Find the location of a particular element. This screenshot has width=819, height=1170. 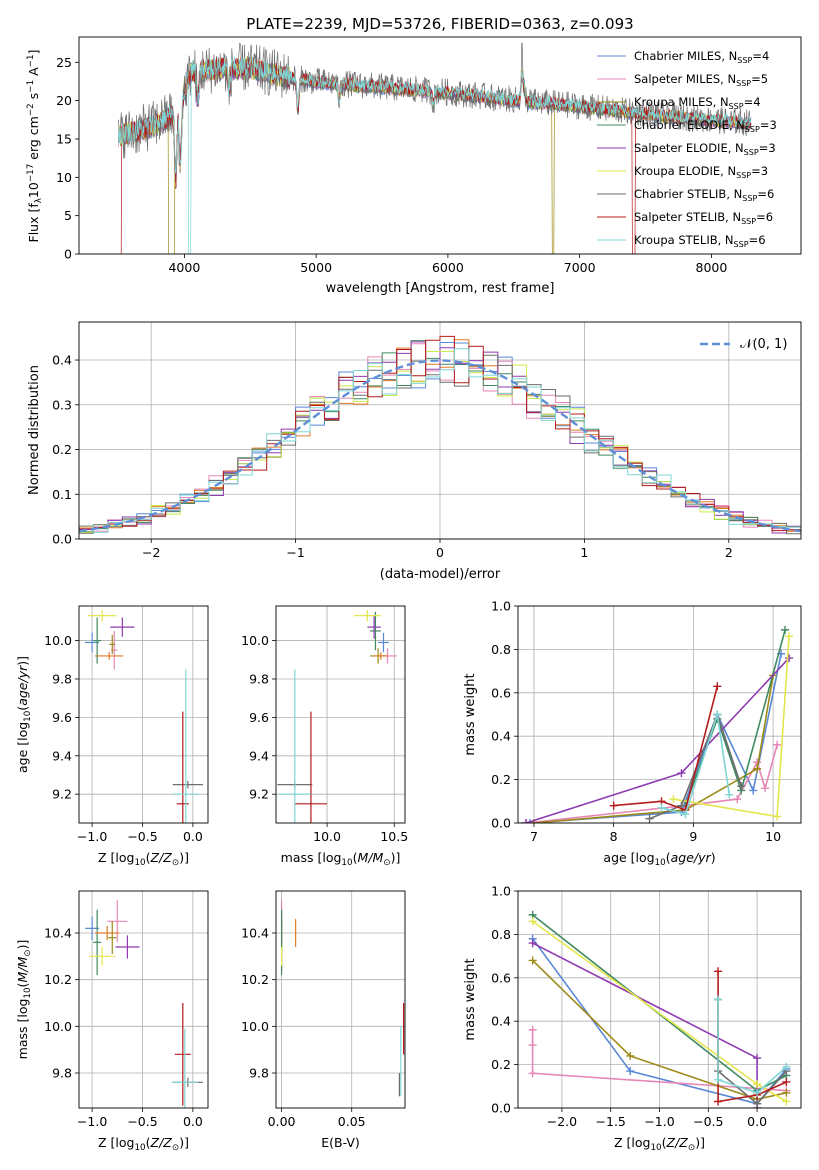

x-tick-label: 7000 is located at coordinates (580, 267).